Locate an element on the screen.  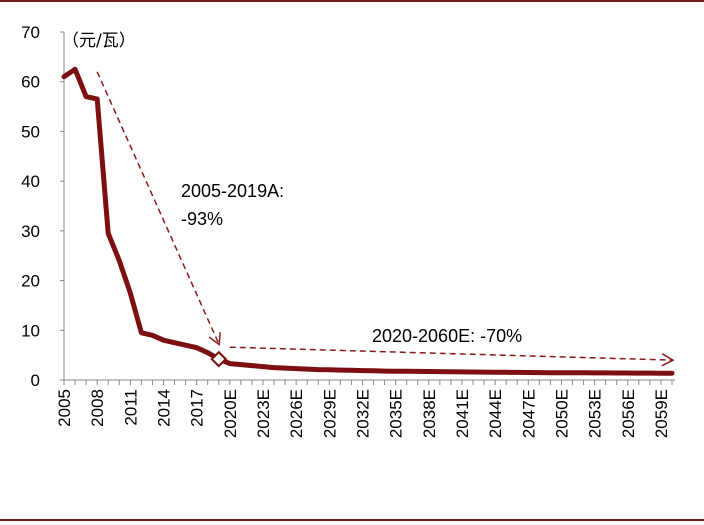
x-tick-label: 2053E is located at coordinates (595, 413).